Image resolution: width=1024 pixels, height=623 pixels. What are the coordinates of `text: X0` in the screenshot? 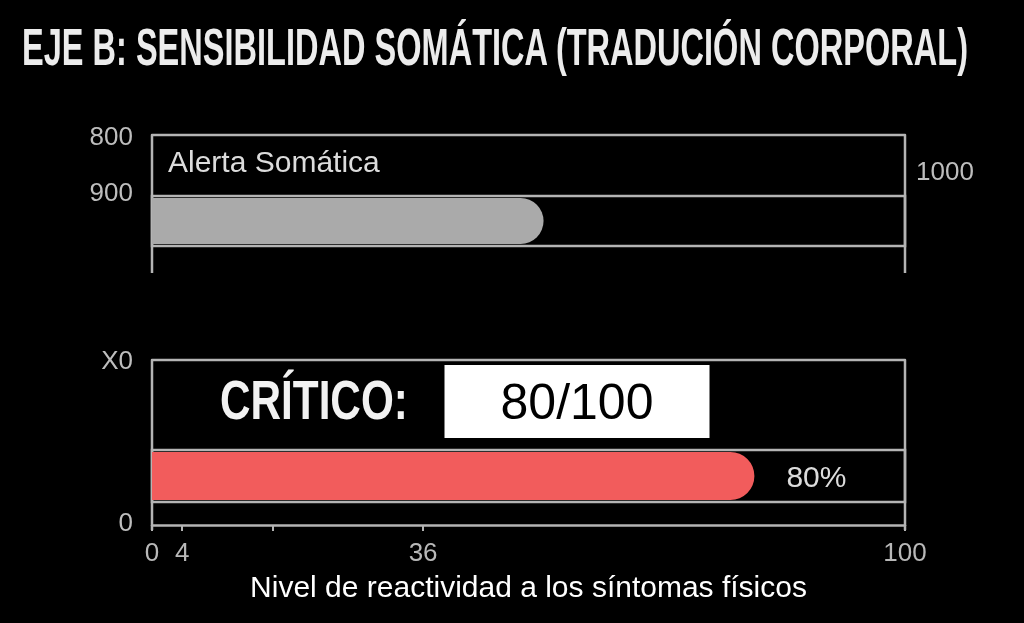 It's located at (117, 360).